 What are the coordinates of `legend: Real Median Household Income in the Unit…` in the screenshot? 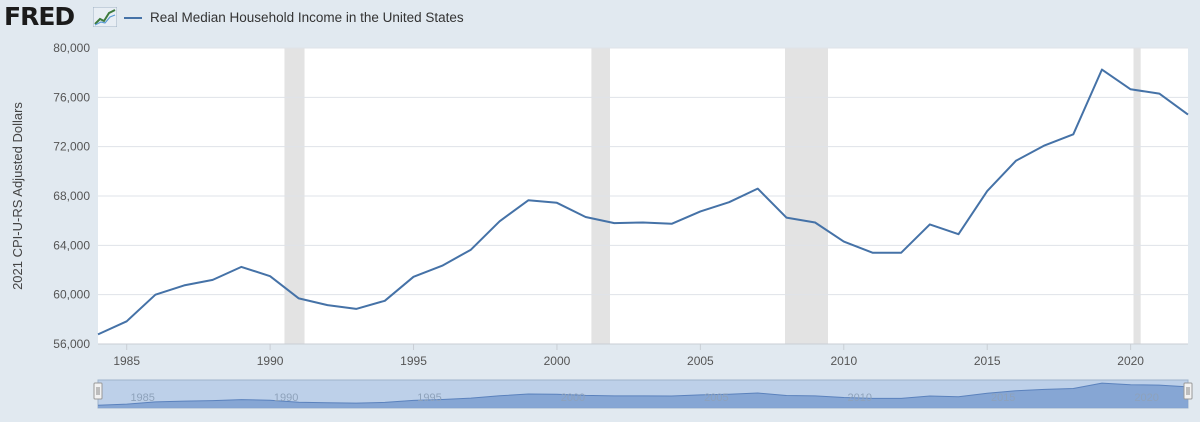 It's located at (294, 17).